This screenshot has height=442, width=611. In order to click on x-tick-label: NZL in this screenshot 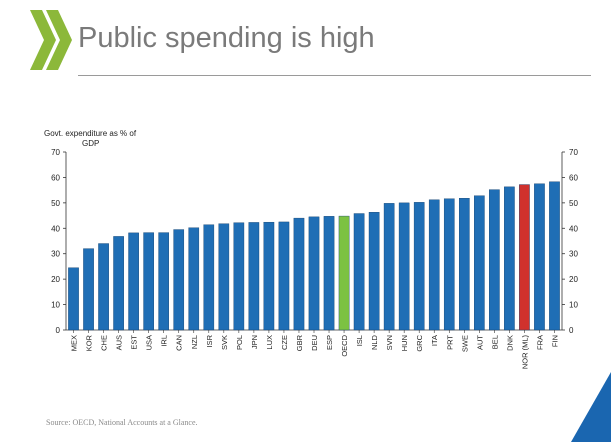, I will do `click(194, 342)`.